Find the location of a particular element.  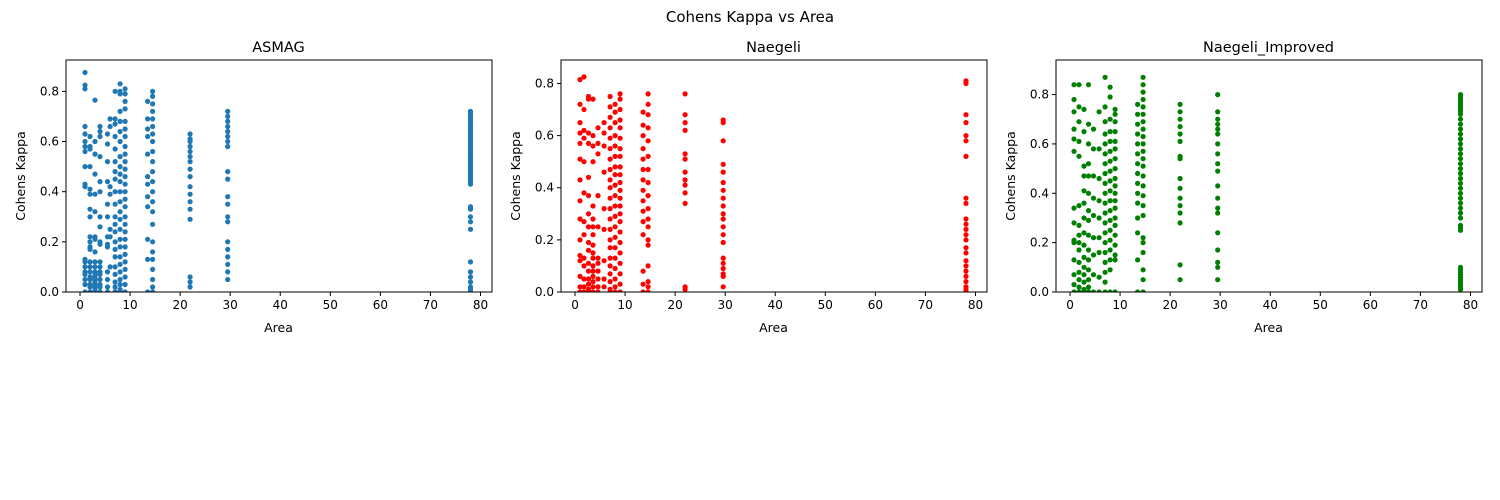

x-tick-label: 20 is located at coordinates (1169, 305).